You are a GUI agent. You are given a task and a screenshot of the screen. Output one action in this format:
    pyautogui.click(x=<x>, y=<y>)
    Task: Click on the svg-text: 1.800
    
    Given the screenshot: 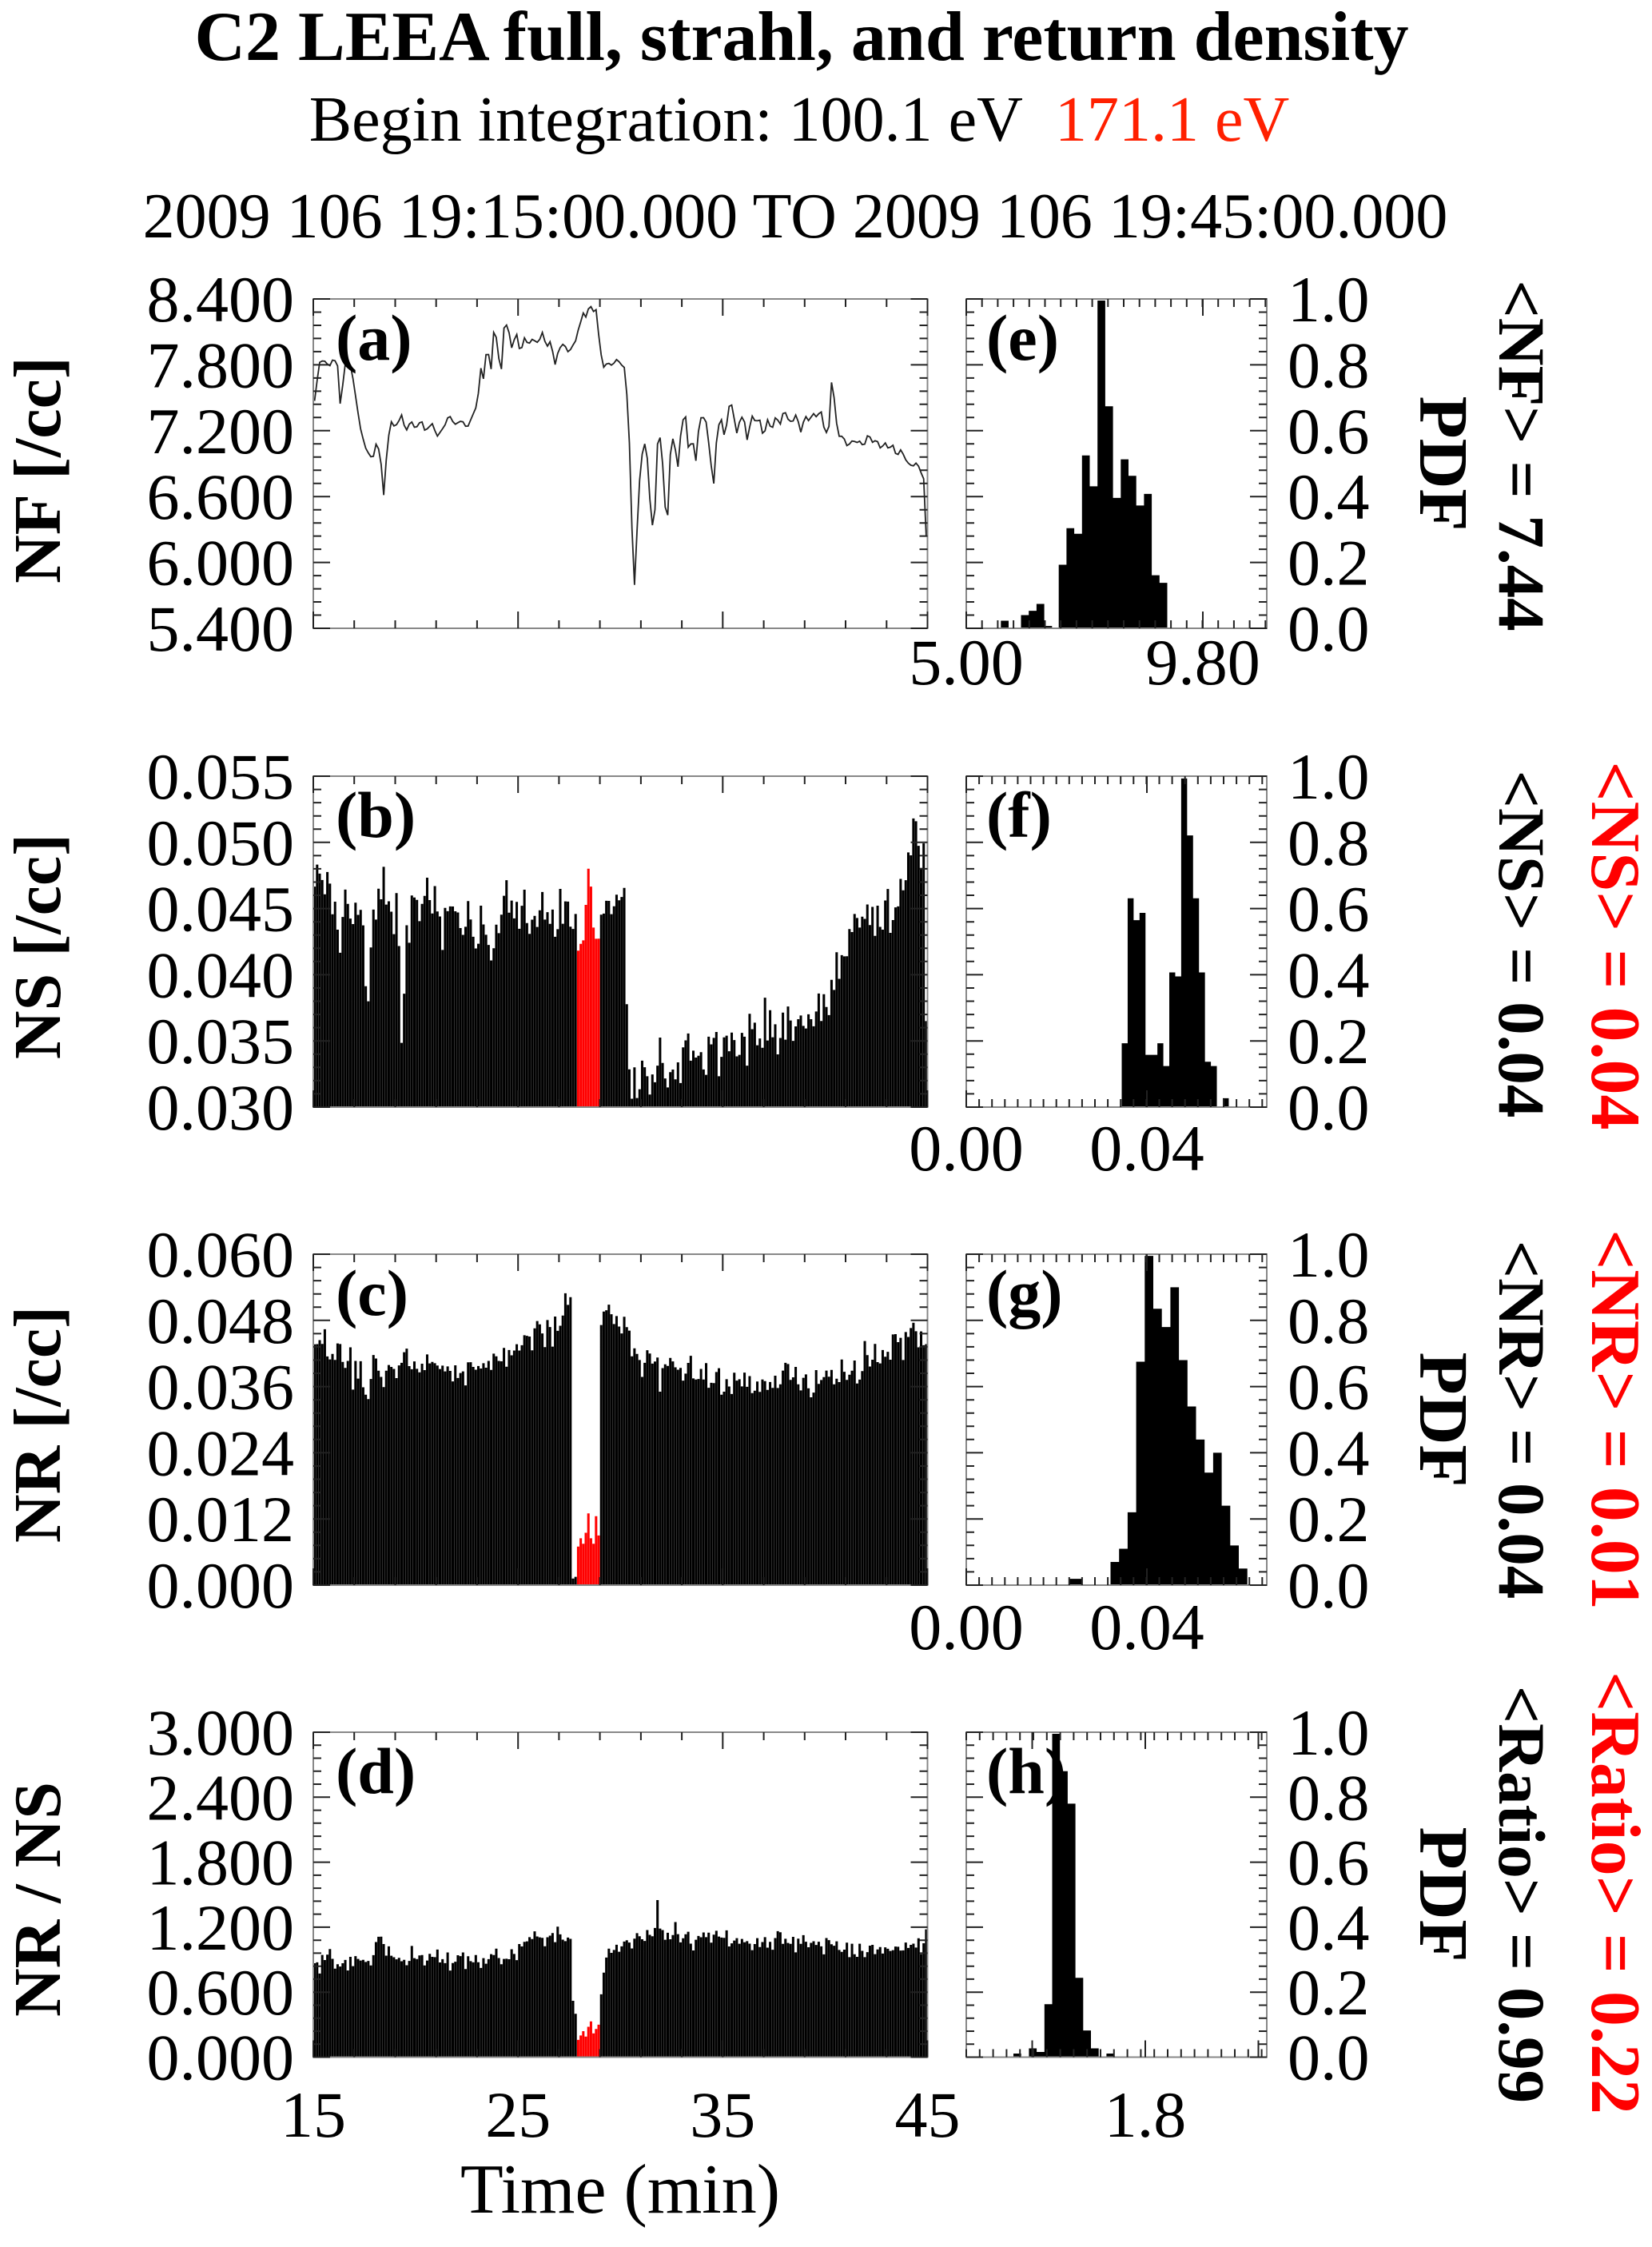 What is the action you would take?
    pyautogui.click(x=221, y=1863)
    